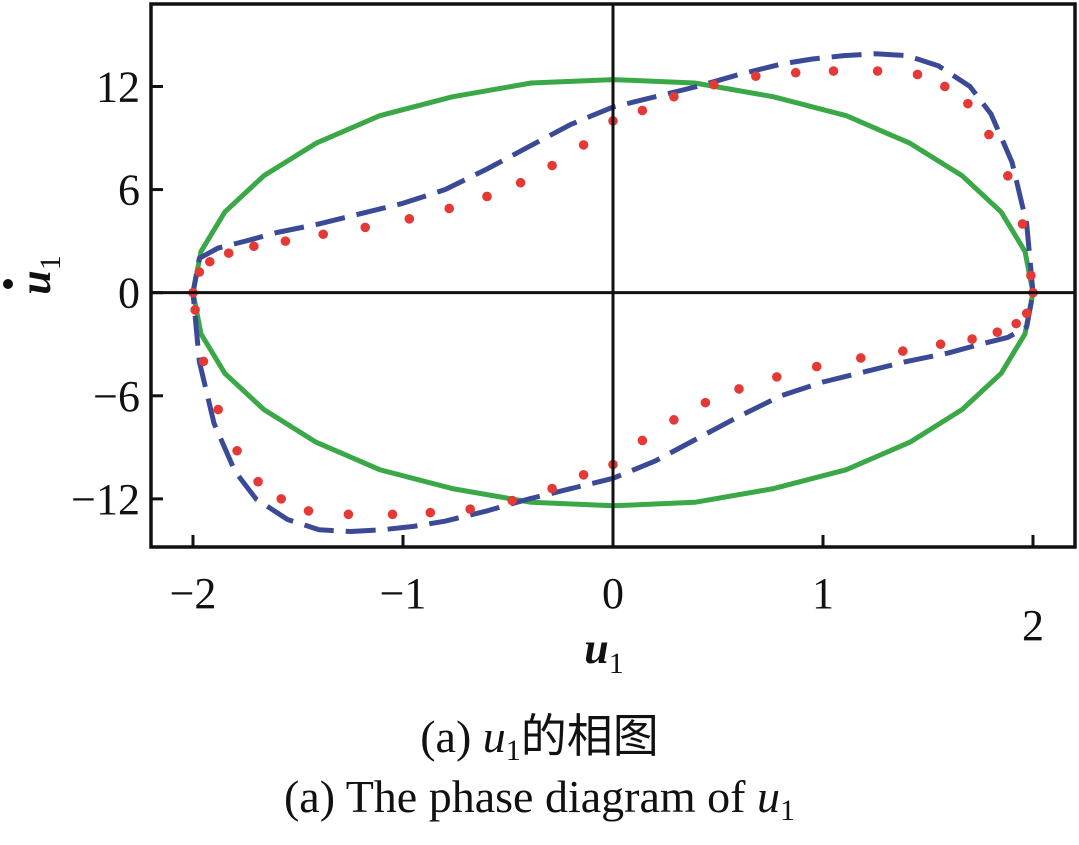 Image resolution: width=1079 pixels, height=845 pixels. Describe the element at coordinates (520, 796) in the screenshot. I see `caption-en-text: (a) The phase diagram of` at that location.